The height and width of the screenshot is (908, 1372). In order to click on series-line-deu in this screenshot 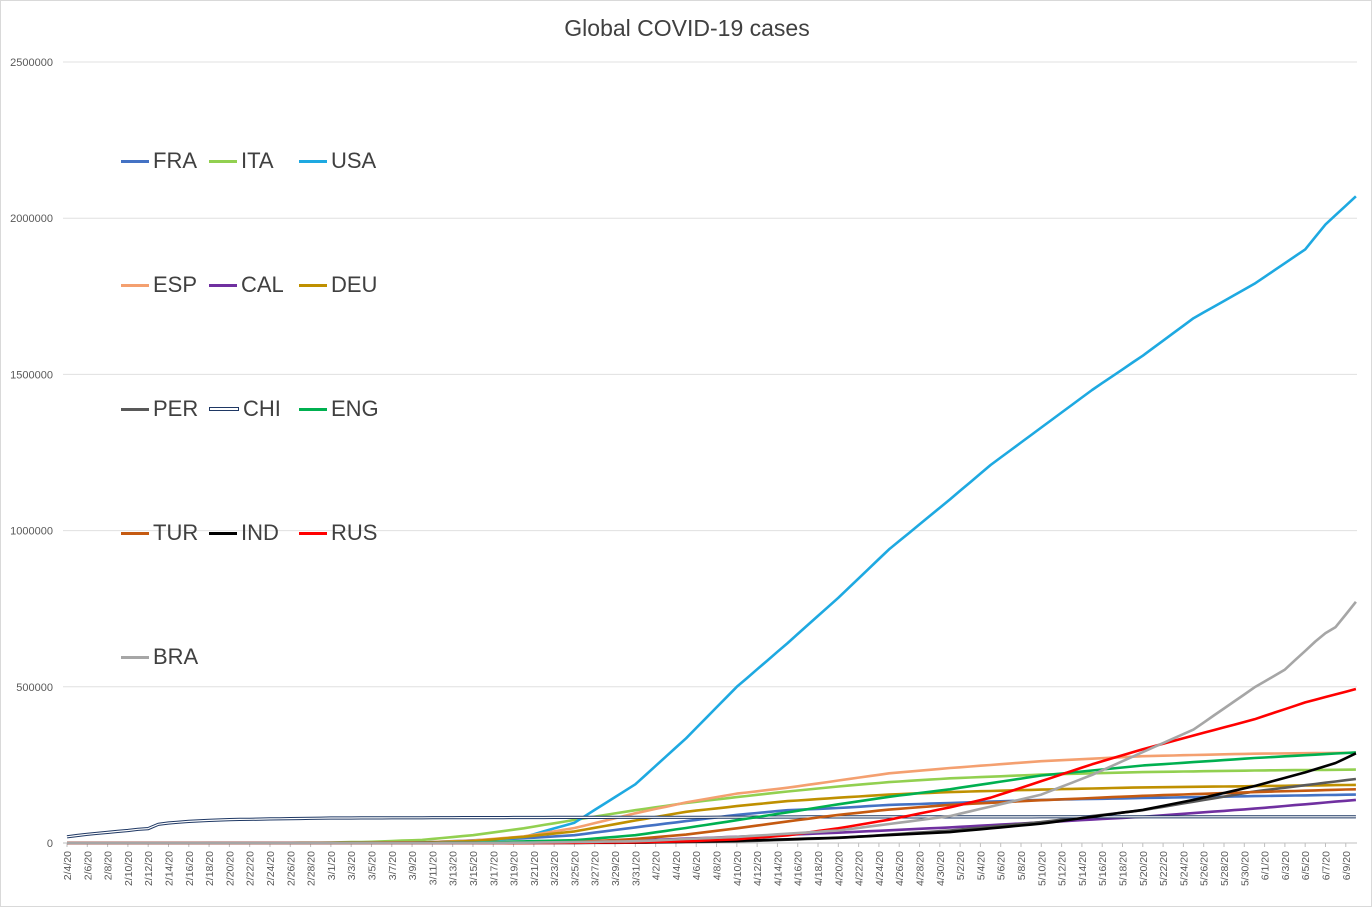, I will do `click(711, 814)`.